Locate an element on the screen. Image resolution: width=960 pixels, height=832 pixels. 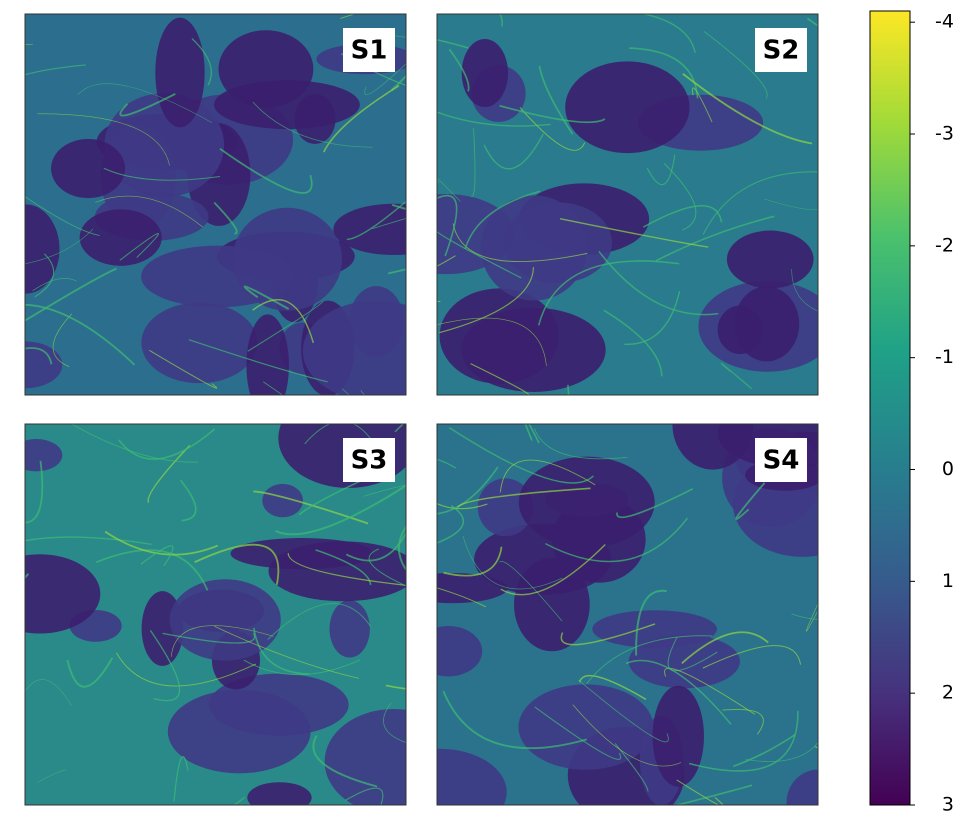
colorbar-tick-label: 3 is located at coordinates (948, 805).